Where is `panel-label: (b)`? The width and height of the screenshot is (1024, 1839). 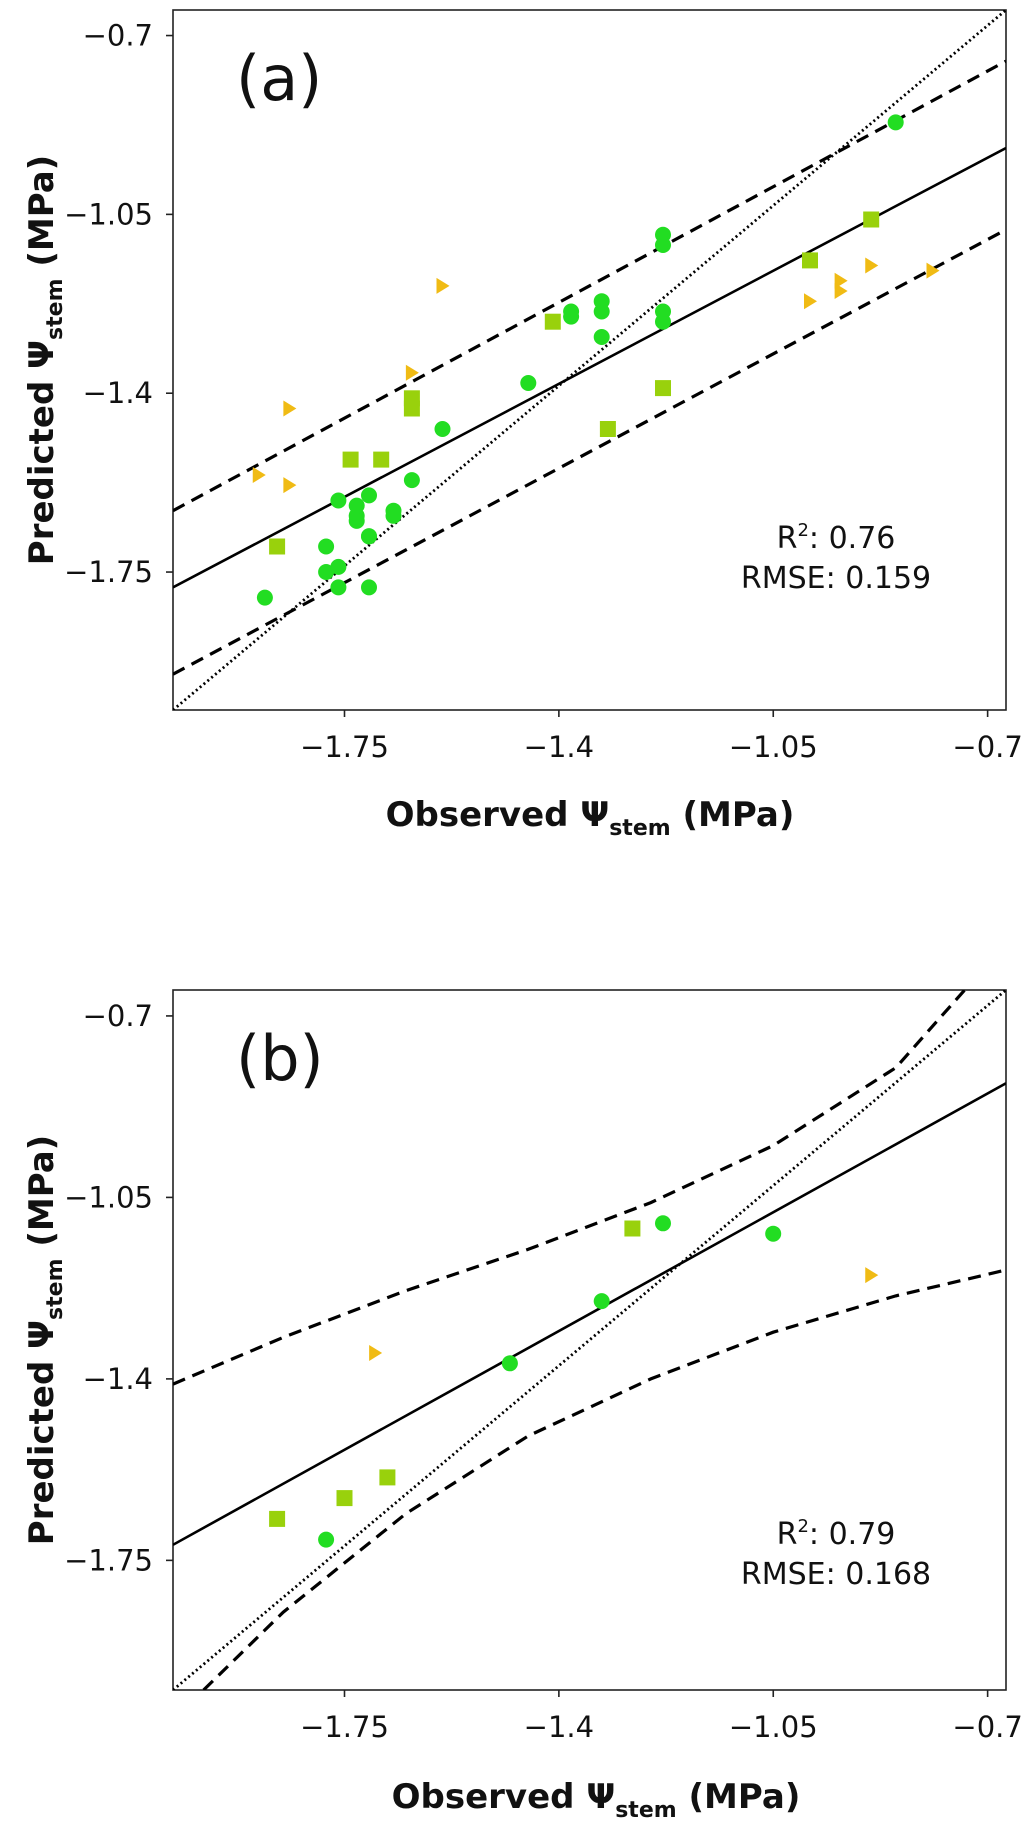
panel-label: (b) is located at coordinates (280, 1058).